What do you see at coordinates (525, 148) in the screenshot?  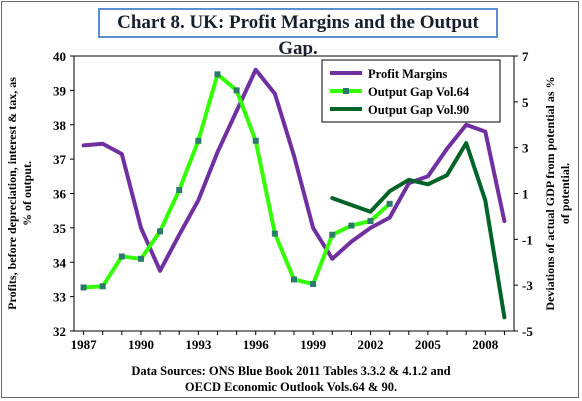 I see `y-right-tick-label: 3` at bounding box center [525, 148].